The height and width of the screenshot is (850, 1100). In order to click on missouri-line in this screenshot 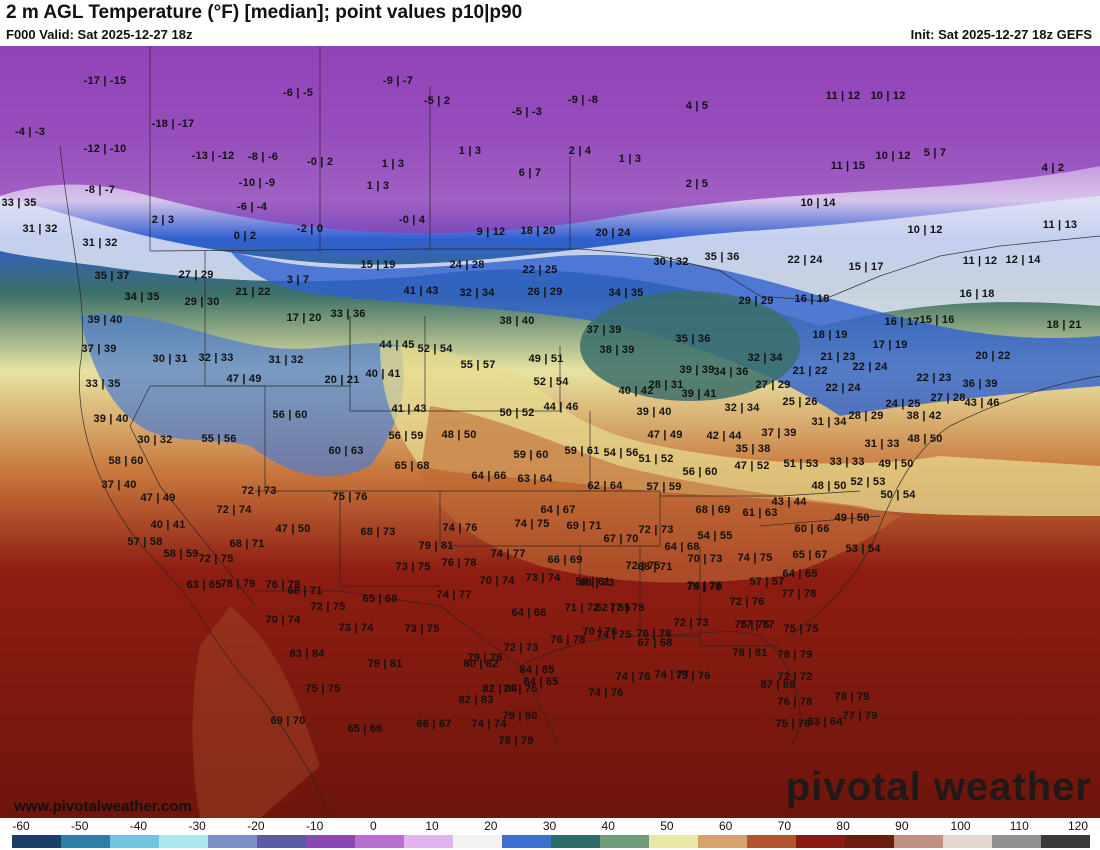, I will do `click(620, 518)`.